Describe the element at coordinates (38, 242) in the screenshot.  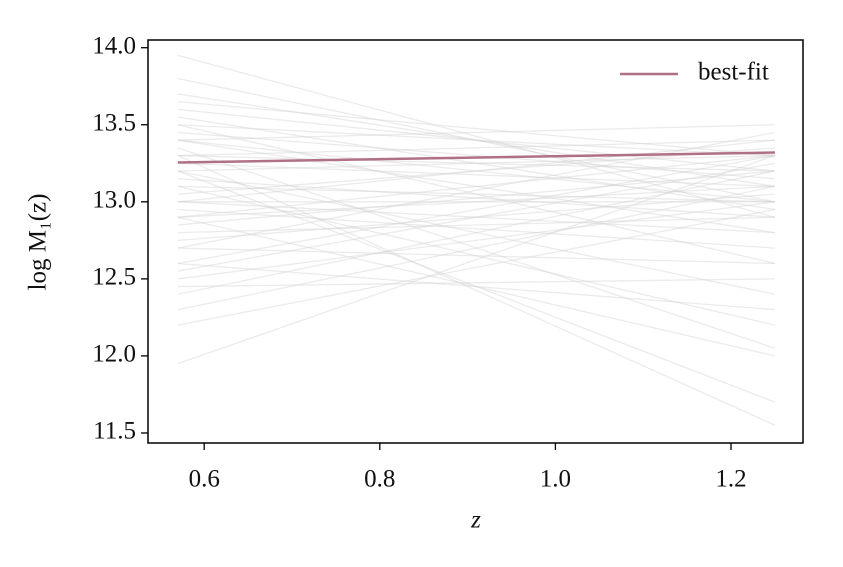
I see `y-axis-label: log M₁(z)` at that location.